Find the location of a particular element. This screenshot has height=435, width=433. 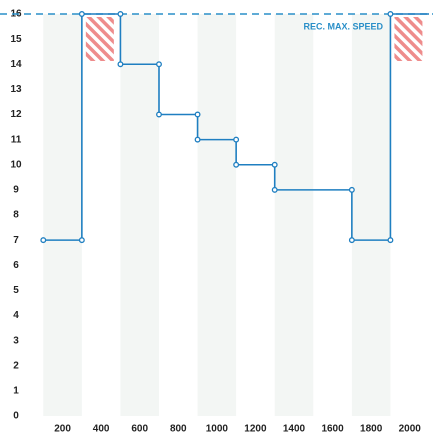

x-tick-label: 200 is located at coordinates (62, 429).